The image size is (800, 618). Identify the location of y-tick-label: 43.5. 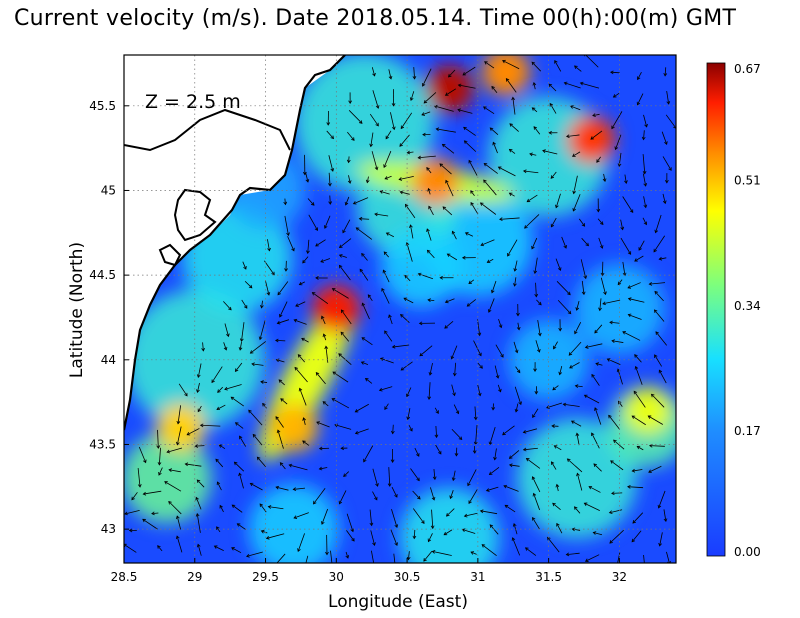
(102, 444).